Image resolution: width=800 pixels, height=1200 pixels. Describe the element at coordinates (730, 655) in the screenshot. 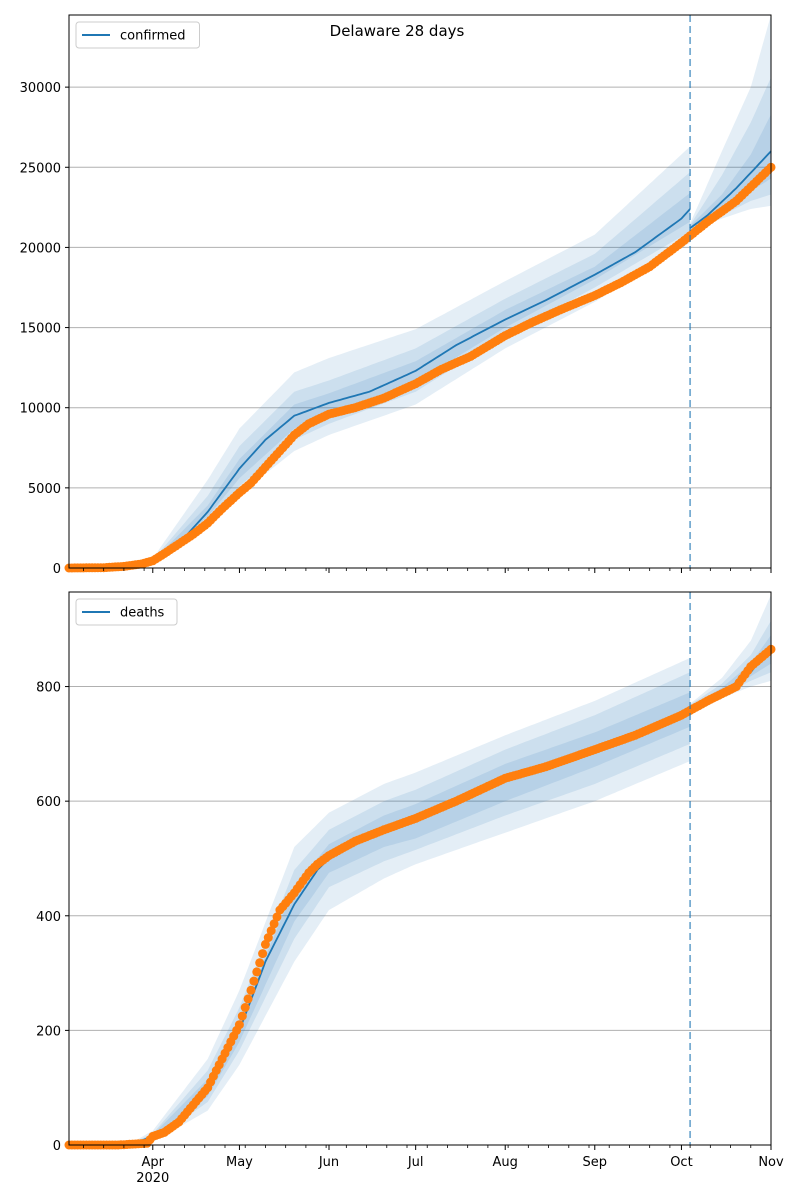

I see `deaths-forecast-band` at that location.